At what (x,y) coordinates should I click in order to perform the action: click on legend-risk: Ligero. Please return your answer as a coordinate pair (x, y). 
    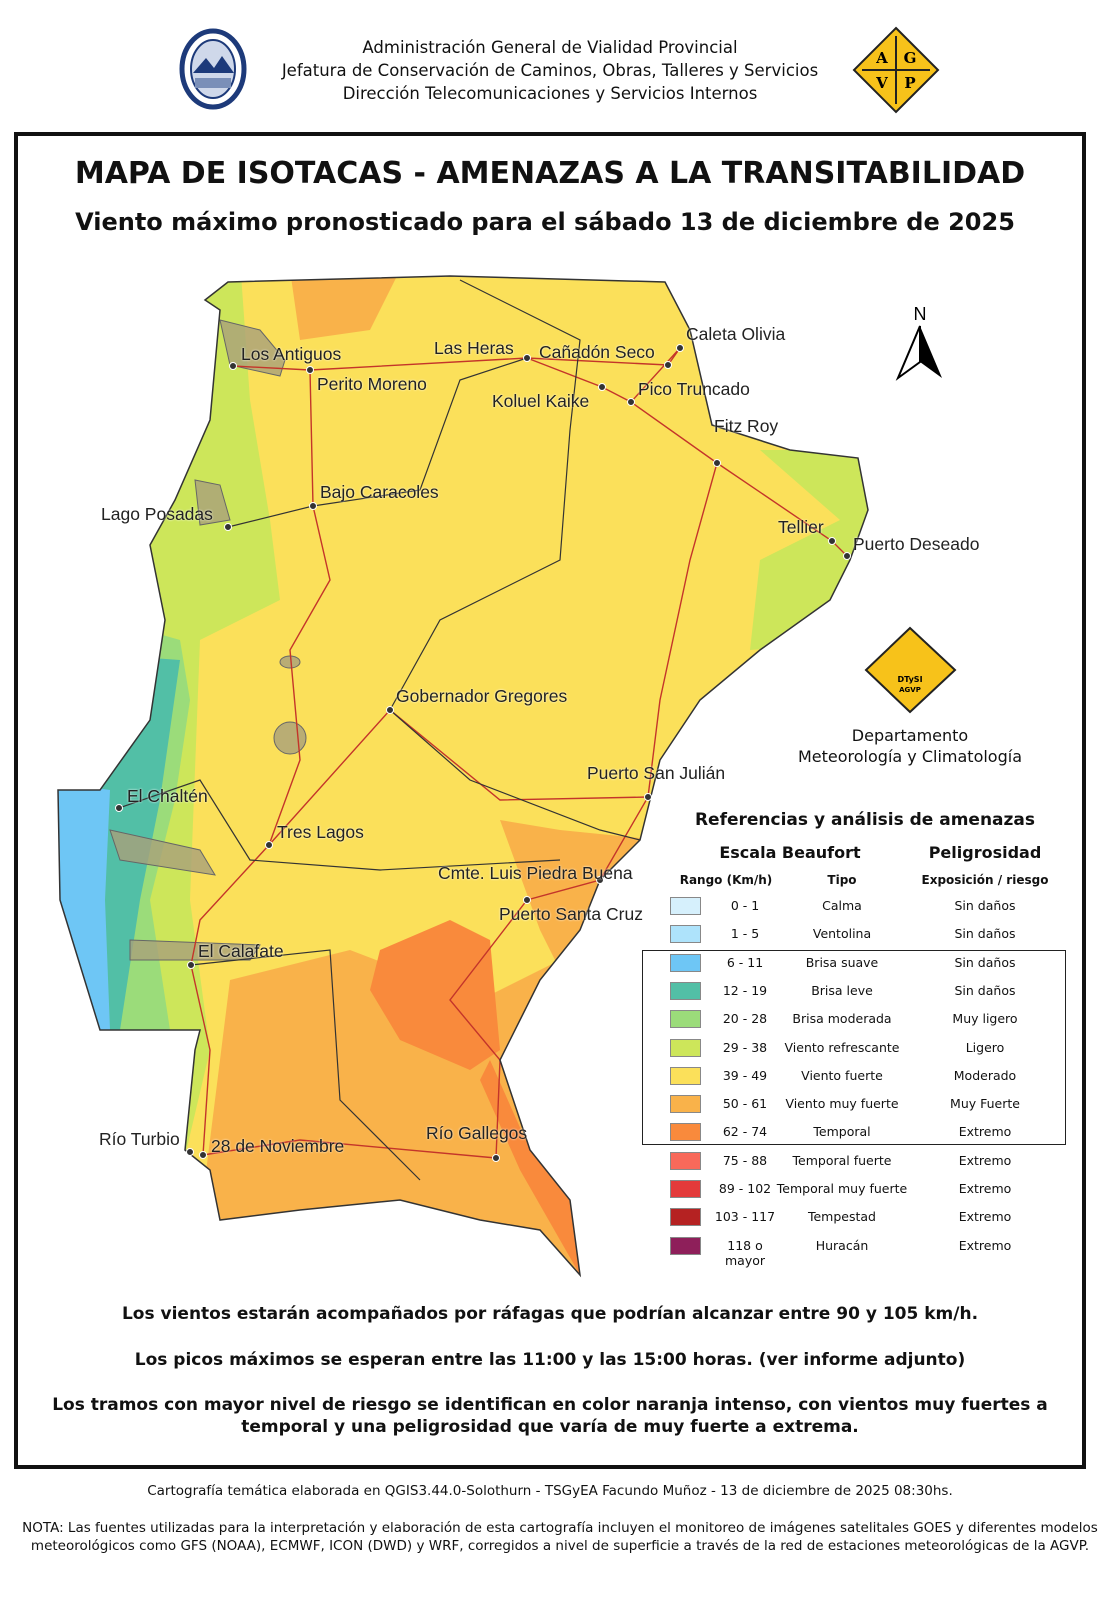
    Looking at the image, I should click on (985, 1047).